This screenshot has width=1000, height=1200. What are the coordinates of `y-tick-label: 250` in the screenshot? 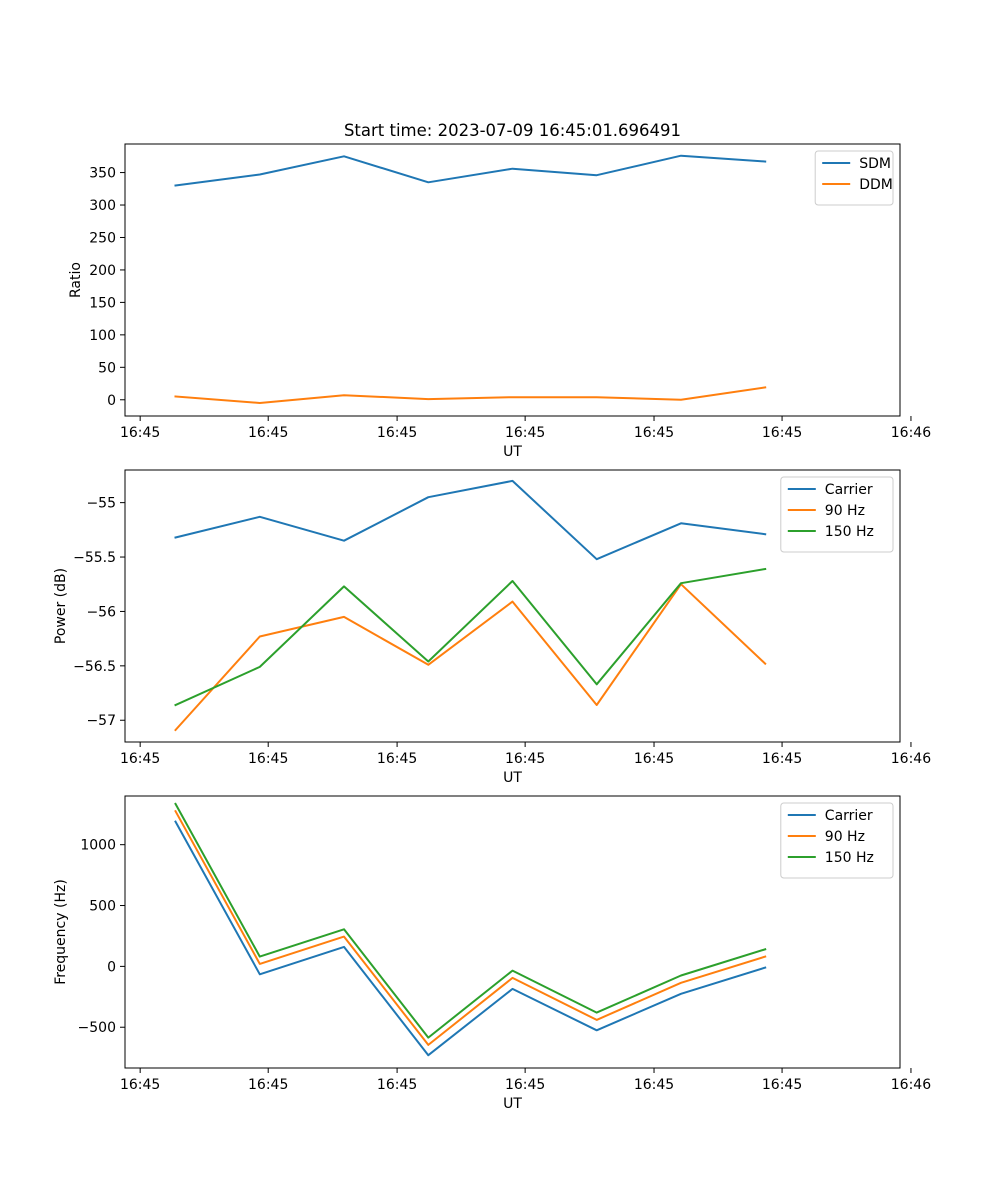 It's located at (102, 238).